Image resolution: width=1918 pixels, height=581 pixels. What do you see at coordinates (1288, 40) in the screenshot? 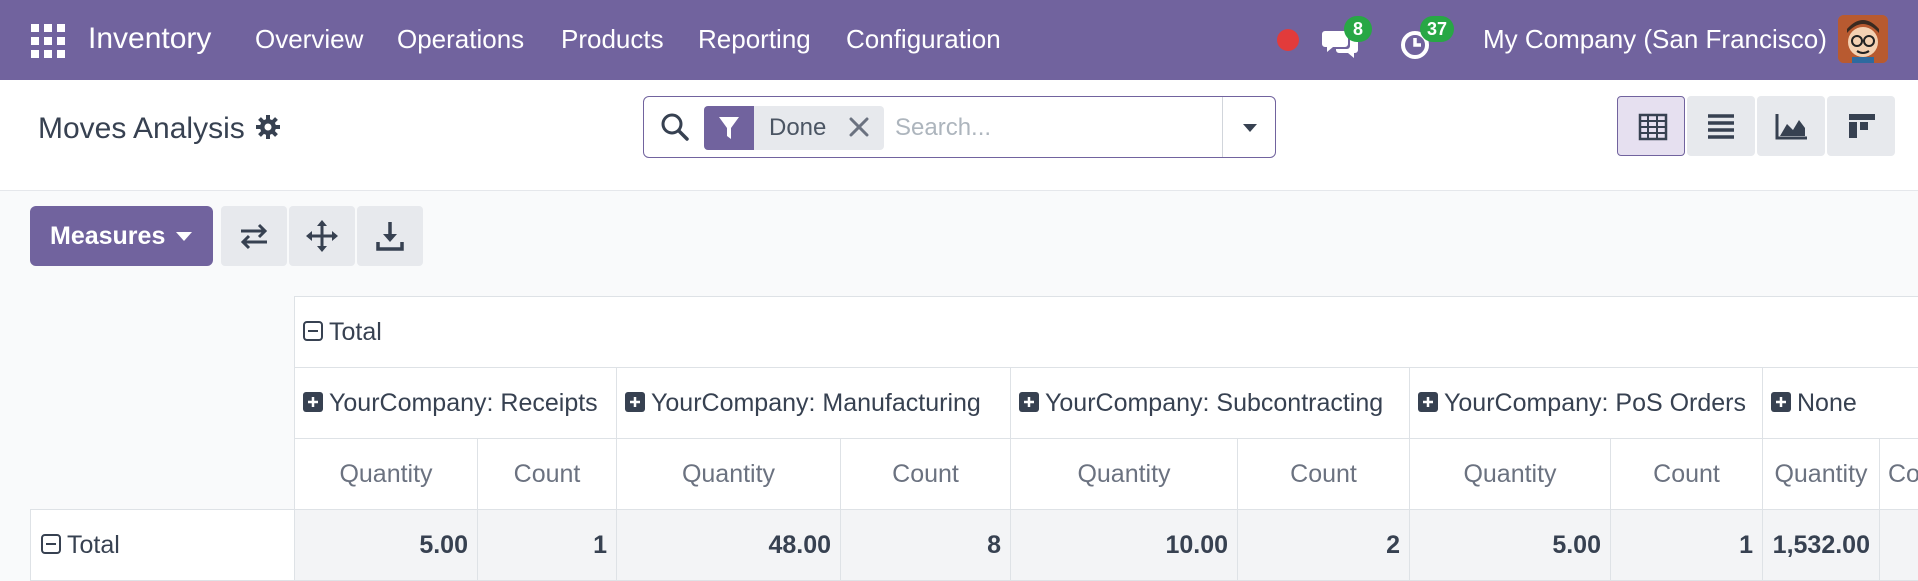
I see `record-indicator-icon` at bounding box center [1288, 40].